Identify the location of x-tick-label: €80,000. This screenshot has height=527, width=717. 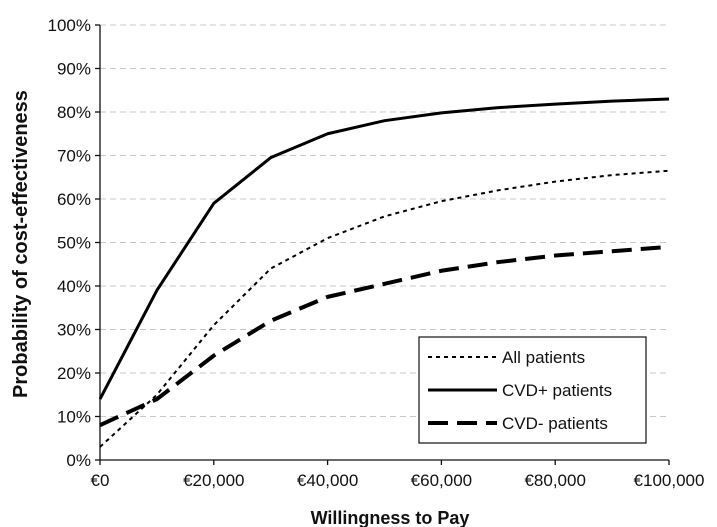
(554, 480).